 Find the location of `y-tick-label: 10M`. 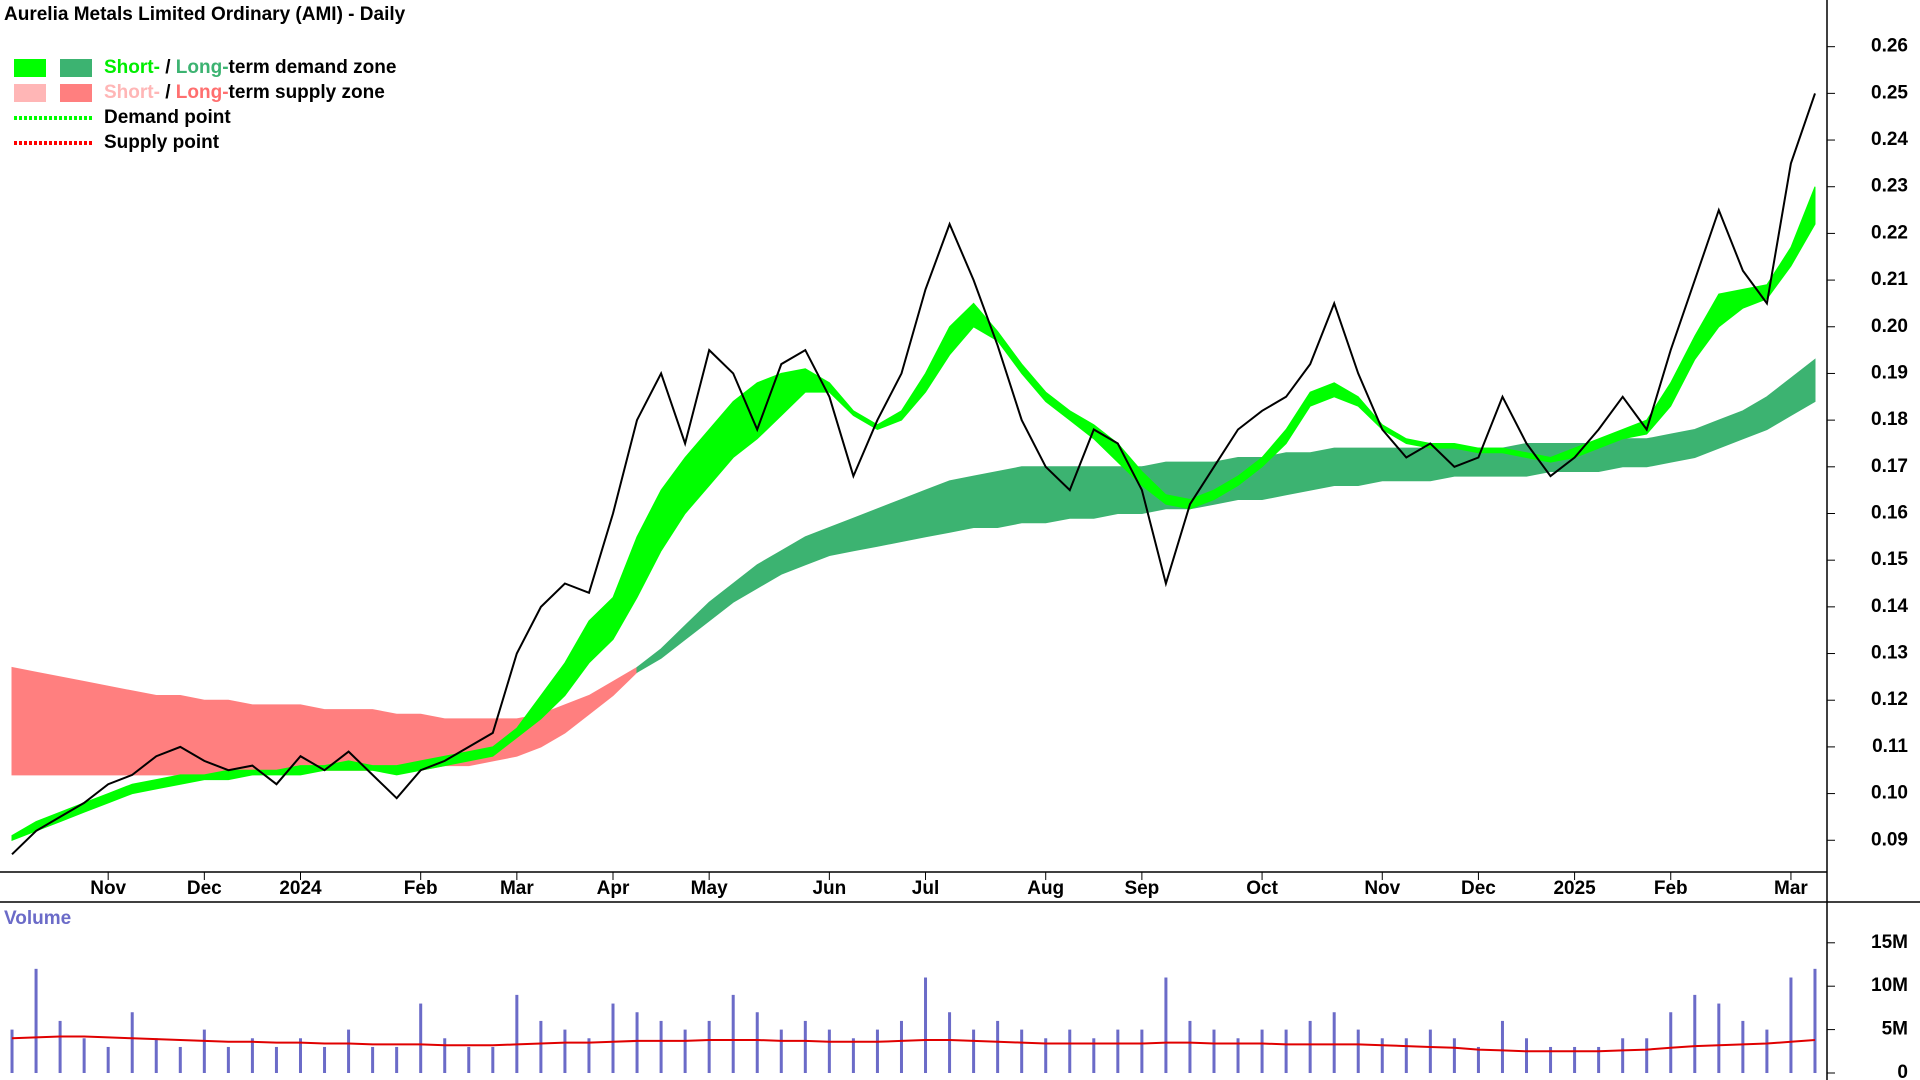

y-tick-label: 10M is located at coordinates (1889, 985).